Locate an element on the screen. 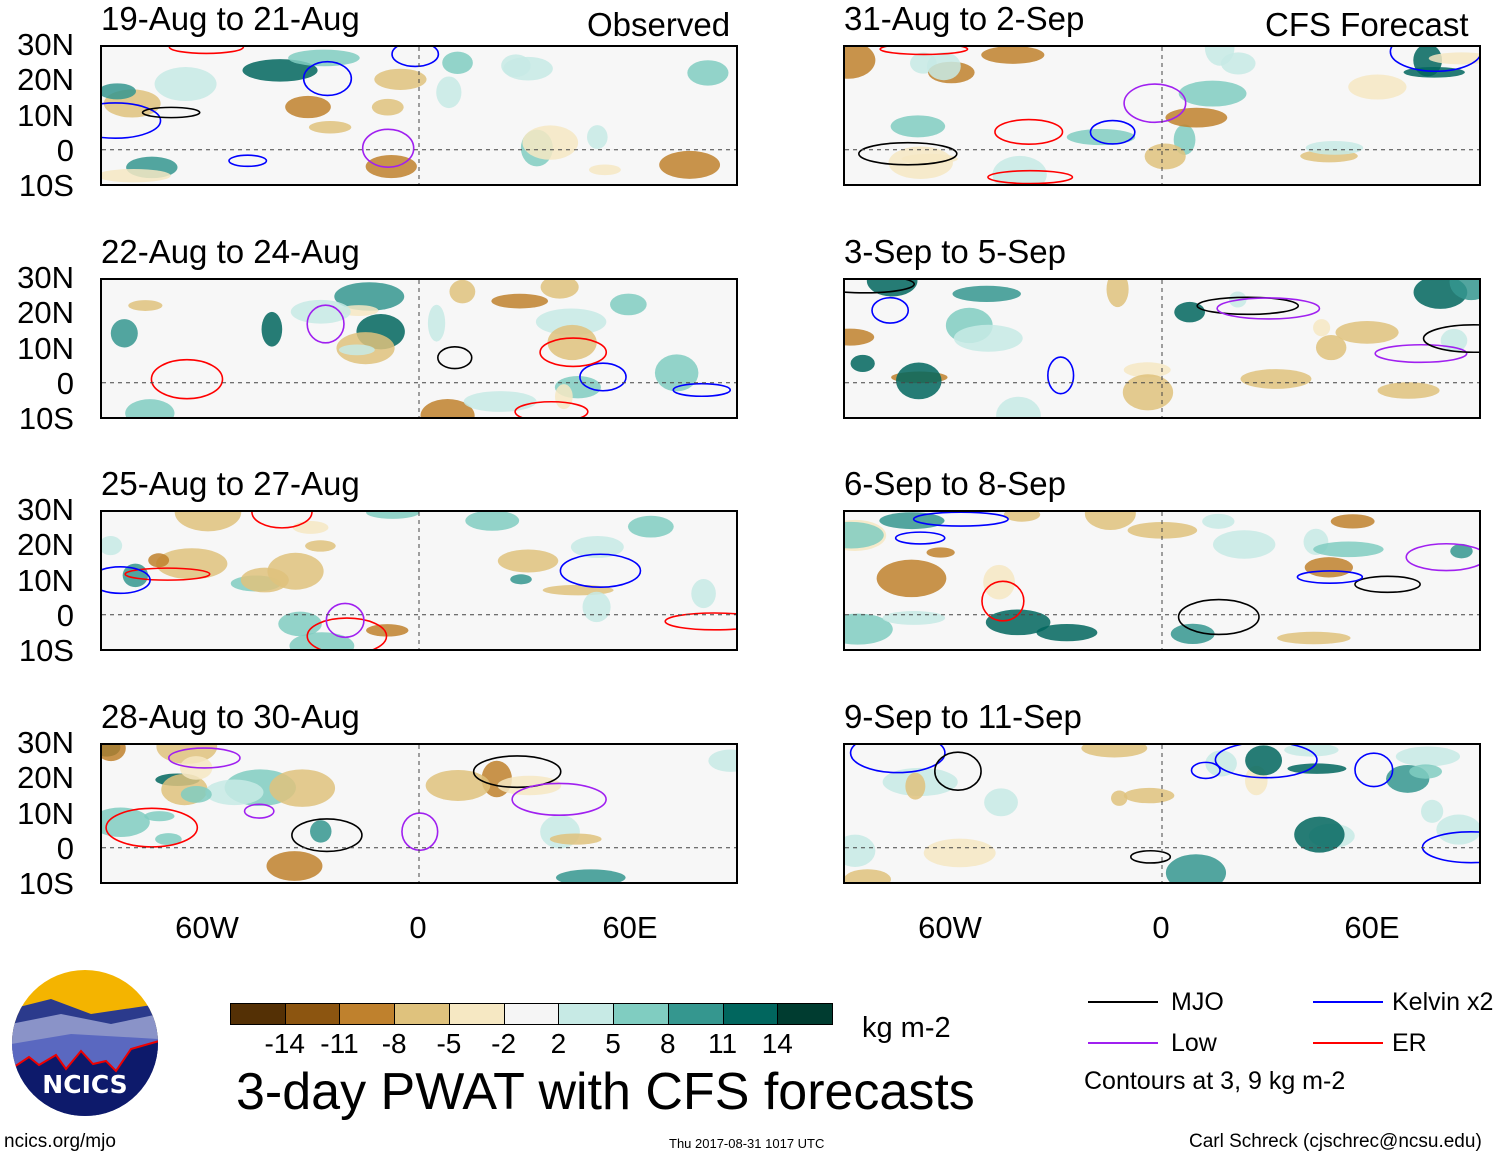  legend-line-er is located at coordinates (1348, 1043).